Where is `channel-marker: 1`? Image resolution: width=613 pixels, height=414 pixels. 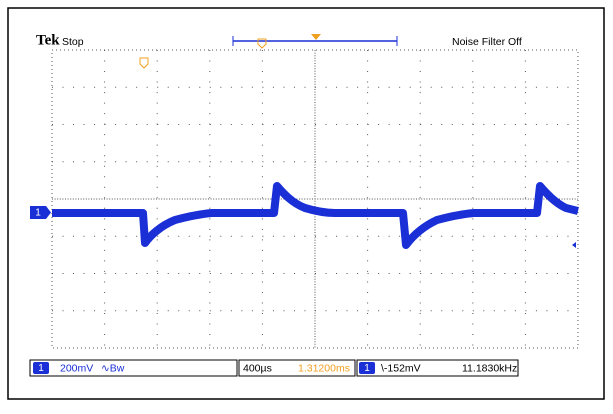
channel-marker: 1 is located at coordinates (38, 213).